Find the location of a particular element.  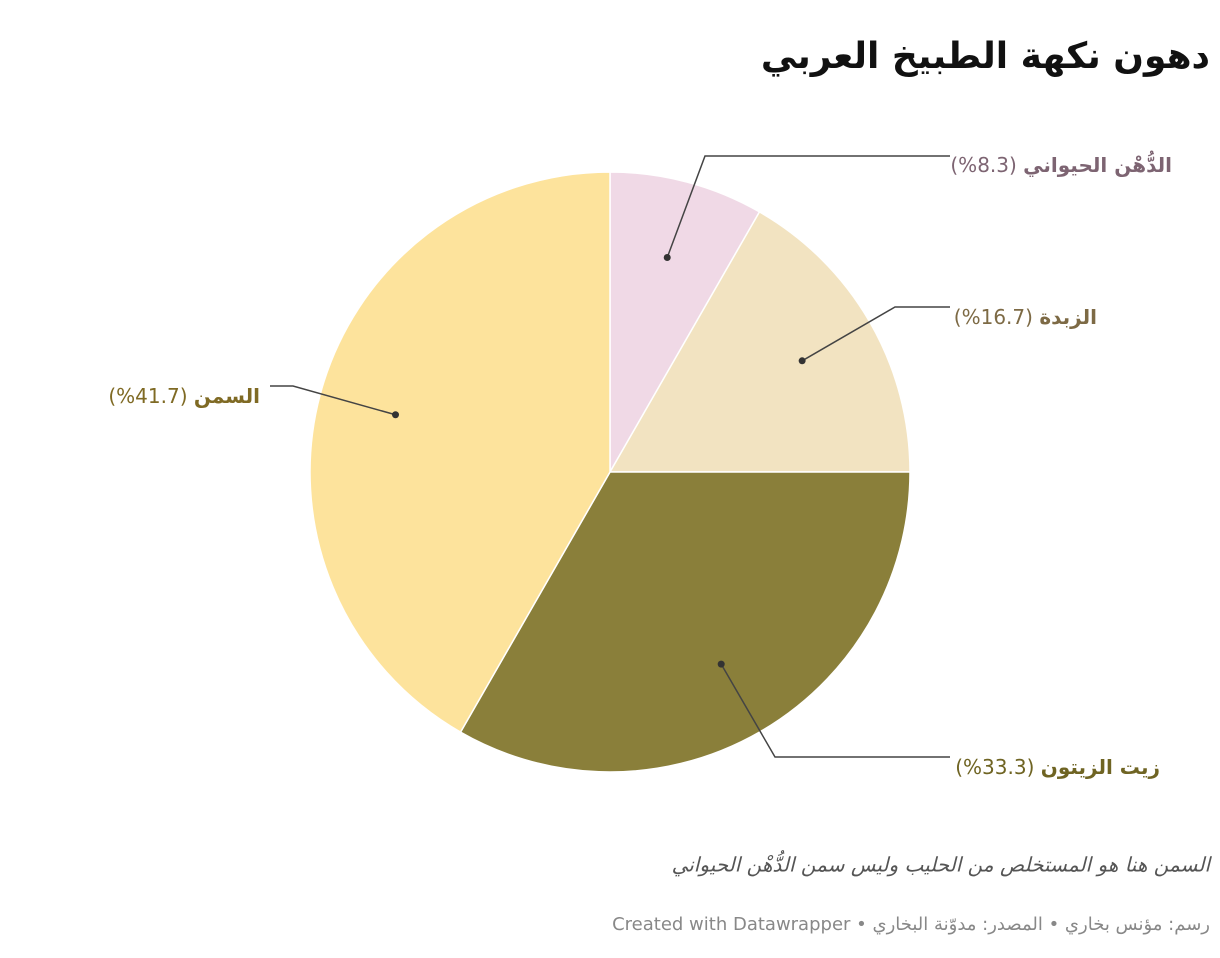

slice-name: الزبدة is located at coordinates (1068, 317).